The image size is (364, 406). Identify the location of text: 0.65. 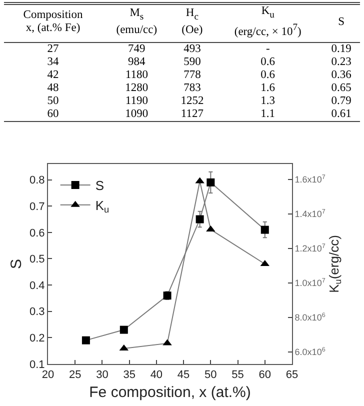
(341, 89).